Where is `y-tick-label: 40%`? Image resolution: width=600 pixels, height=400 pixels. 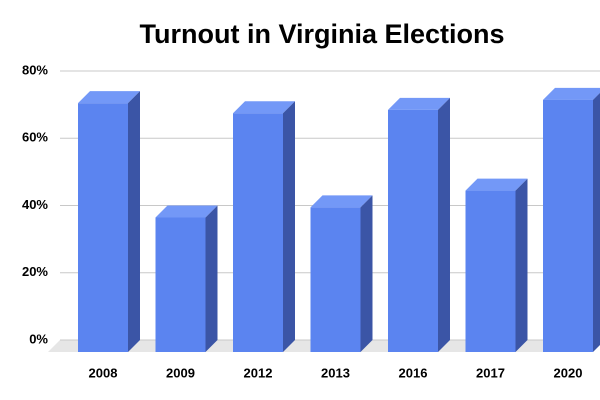
y-tick-label: 40% is located at coordinates (35, 204).